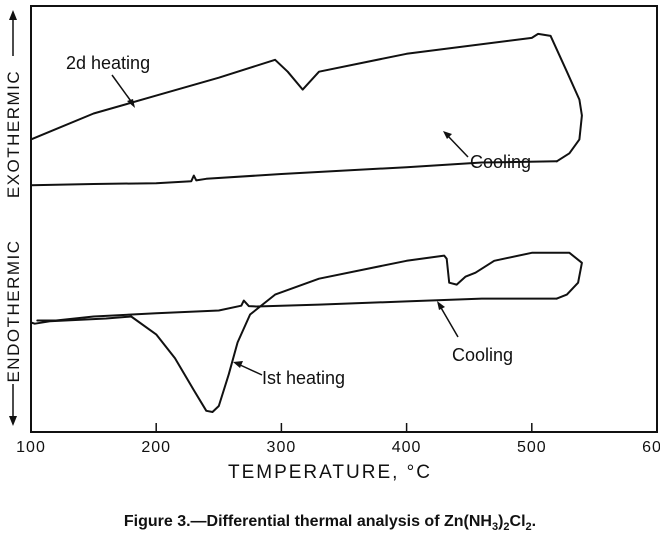 This screenshot has height=536, width=660. Describe the element at coordinates (482, 355) in the screenshot. I see `label-cooling-bottom: Cooling` at that location.